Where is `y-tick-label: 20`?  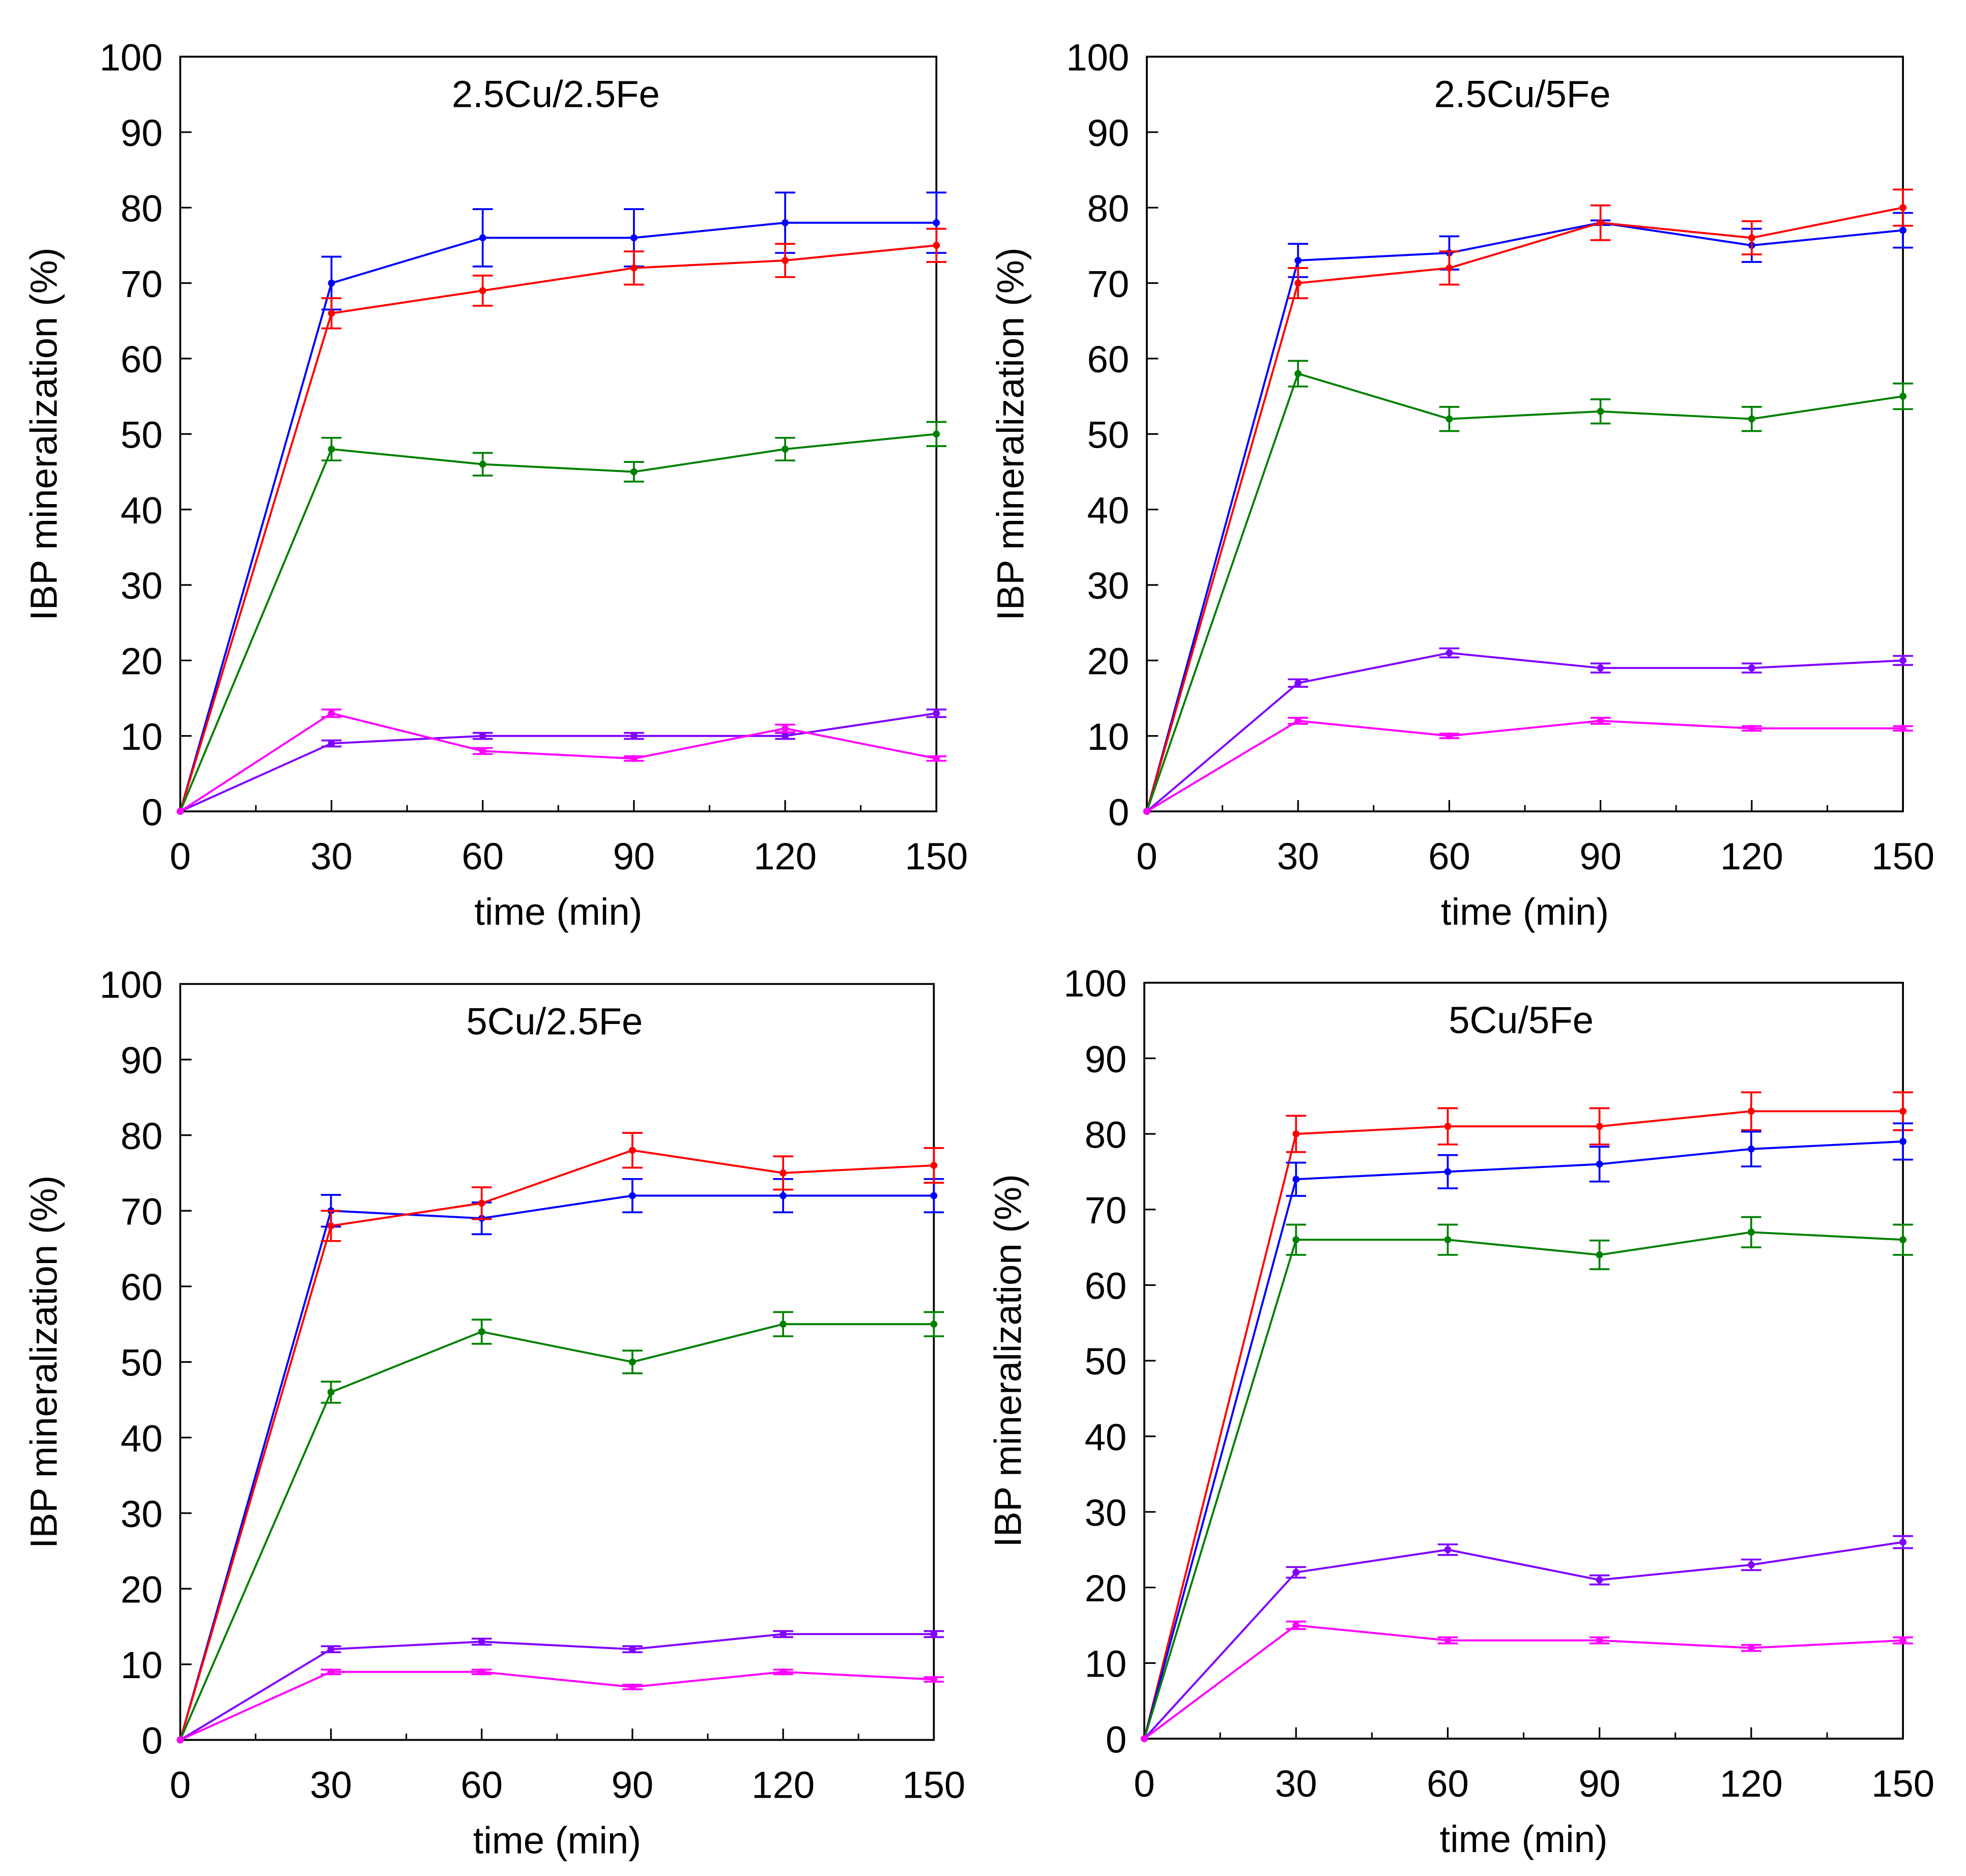
y-tick-label: 20 is located at coordinates (142, 661).